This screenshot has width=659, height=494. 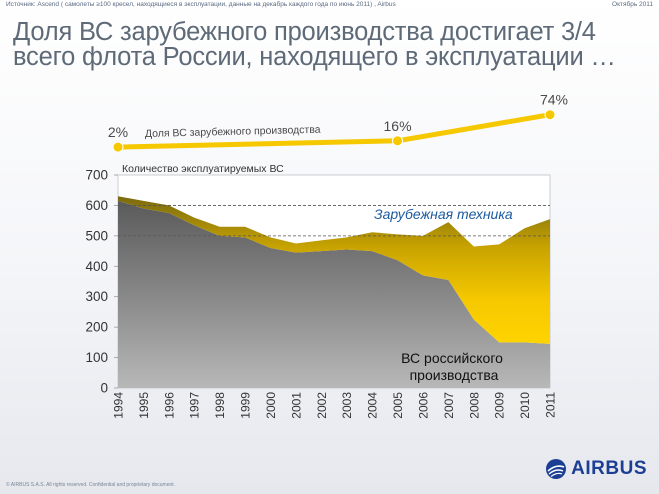 What do you see at coordinates (96, 296) in the screenshot?
I see `y-tick-label: 300` at bounding box center [96, 296].